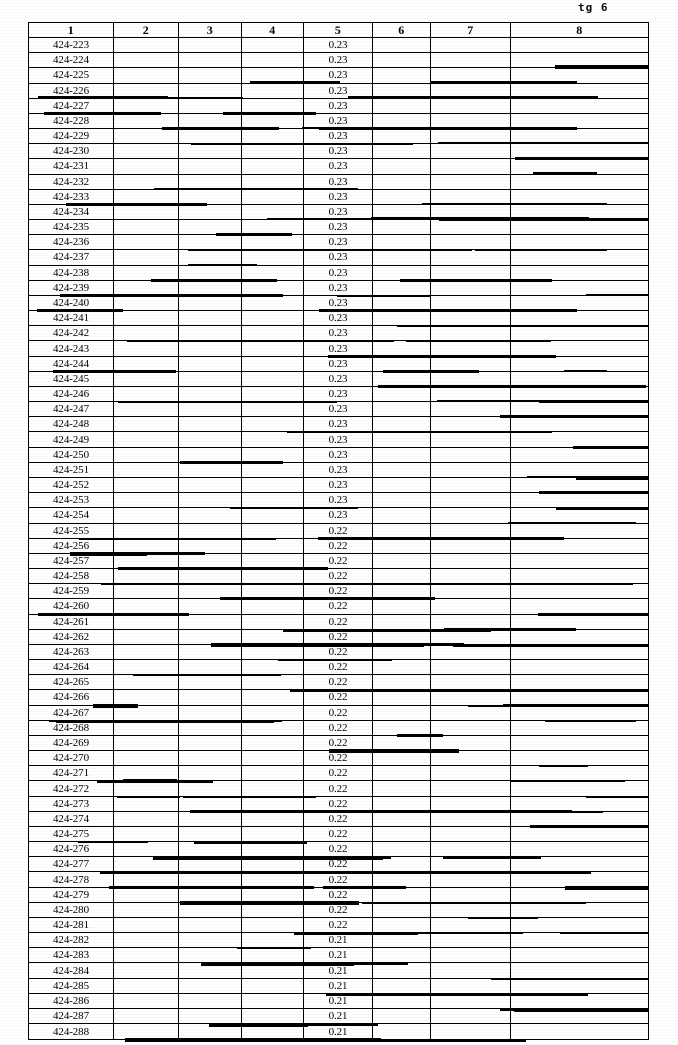 Image resolution: width=678 pixels, height=1045 pixels. What do you see at coordinates (71, 576) in the screenshot?
I see `row-label-cell: 424-258` at bounding box center [71, 576].